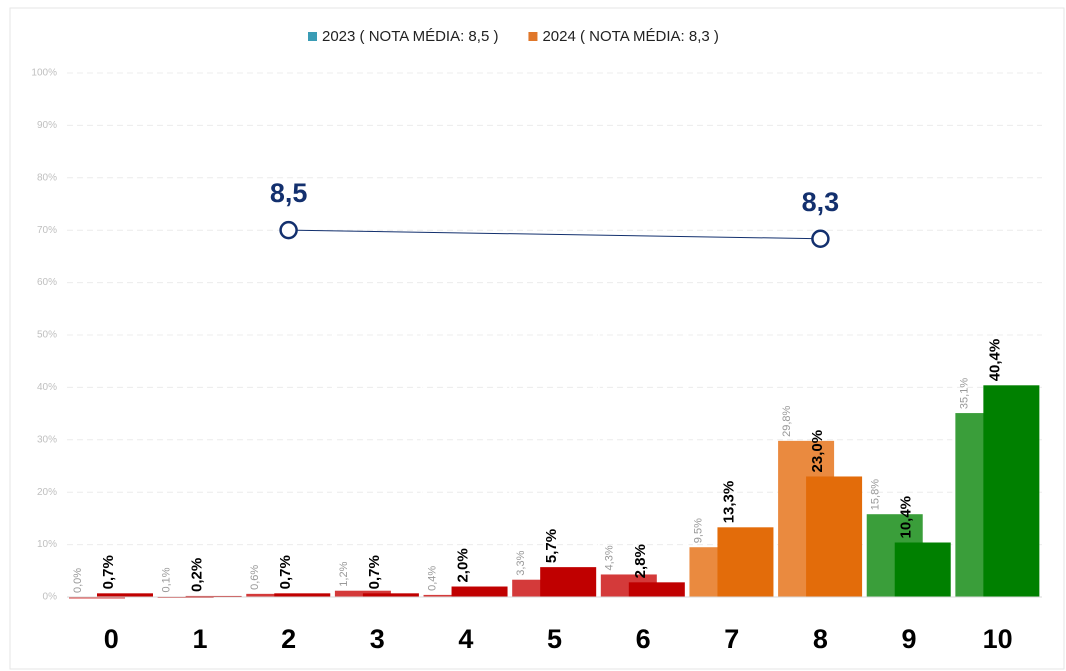 The image size is (1066, 671). I want to click on data-label: 40,4%, so click(994, 360).